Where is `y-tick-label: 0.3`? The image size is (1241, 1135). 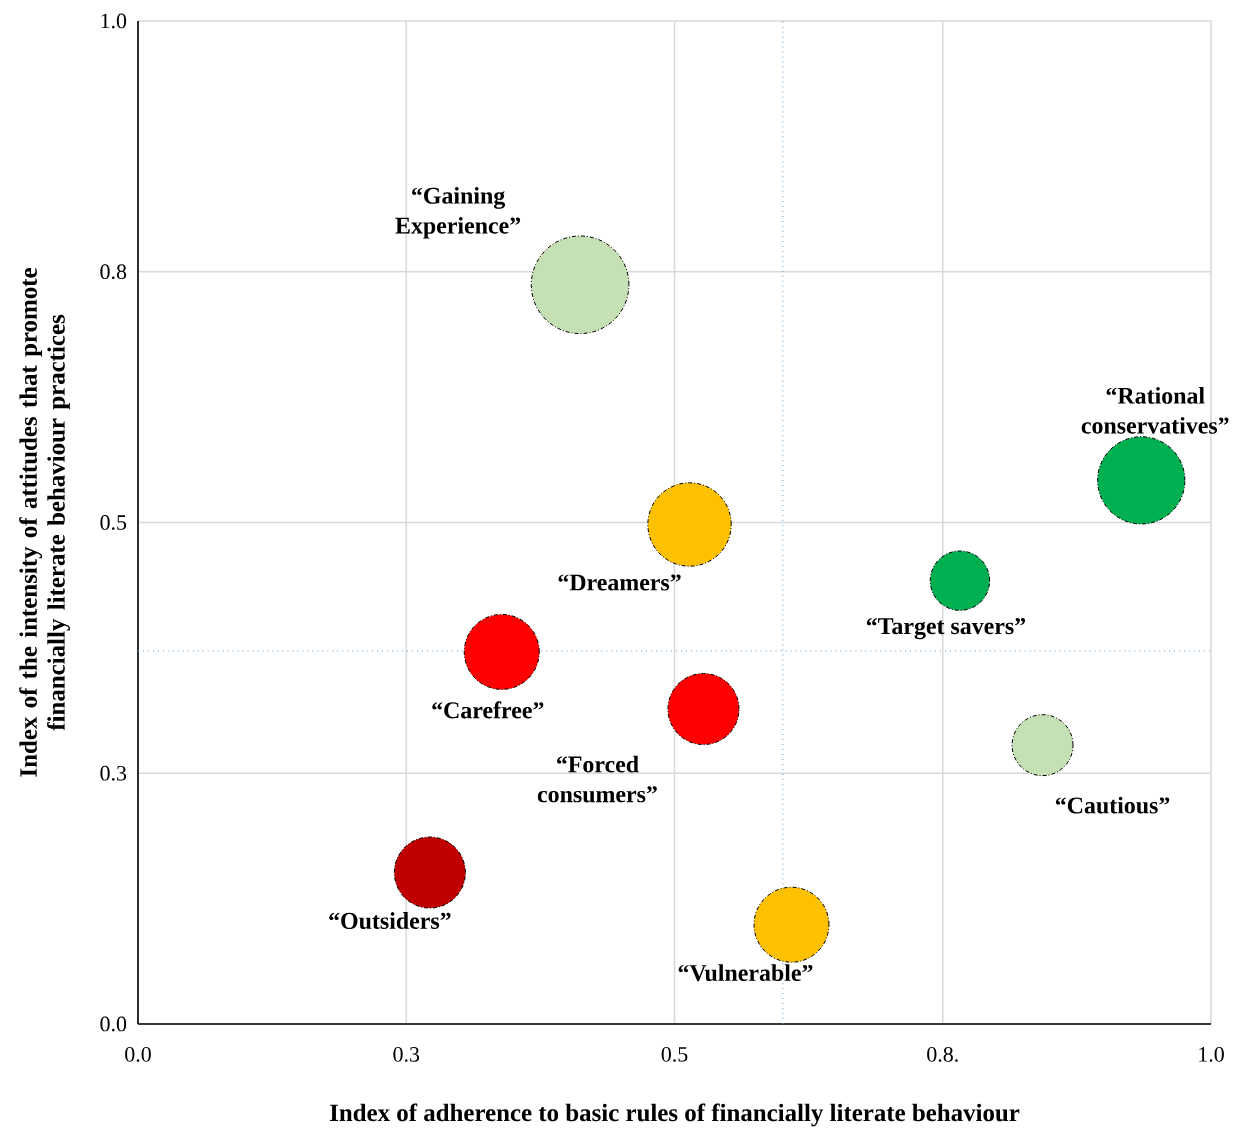
y-tick-label: 0.3 is located at coordinates (113, 773).